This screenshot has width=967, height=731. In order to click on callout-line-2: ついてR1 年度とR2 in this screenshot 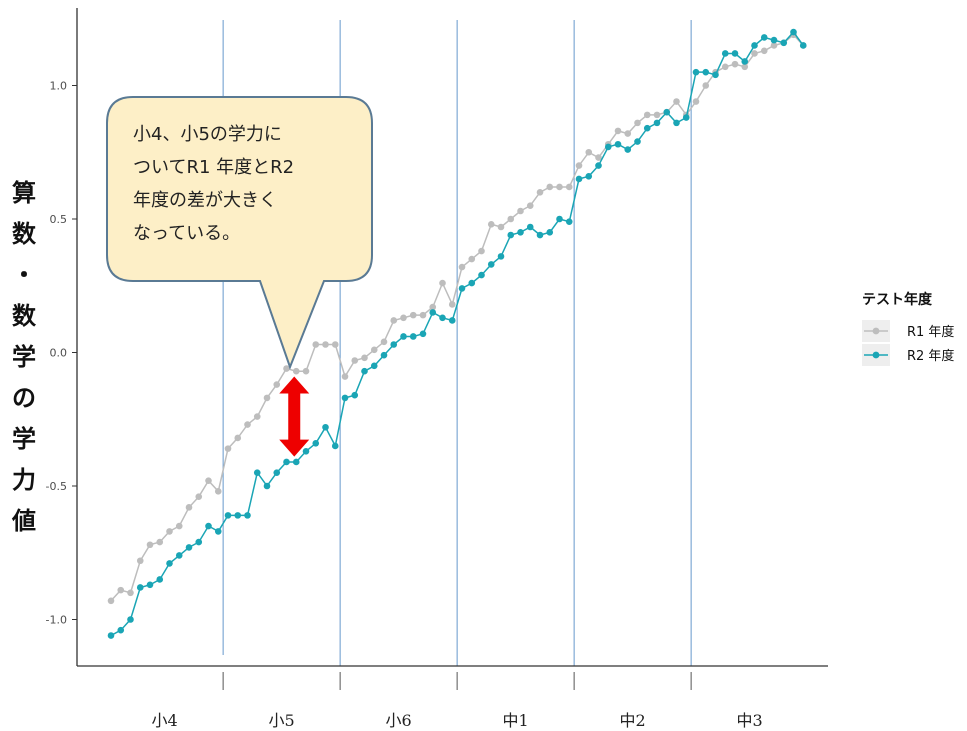, I will do `click(213, 167)`.